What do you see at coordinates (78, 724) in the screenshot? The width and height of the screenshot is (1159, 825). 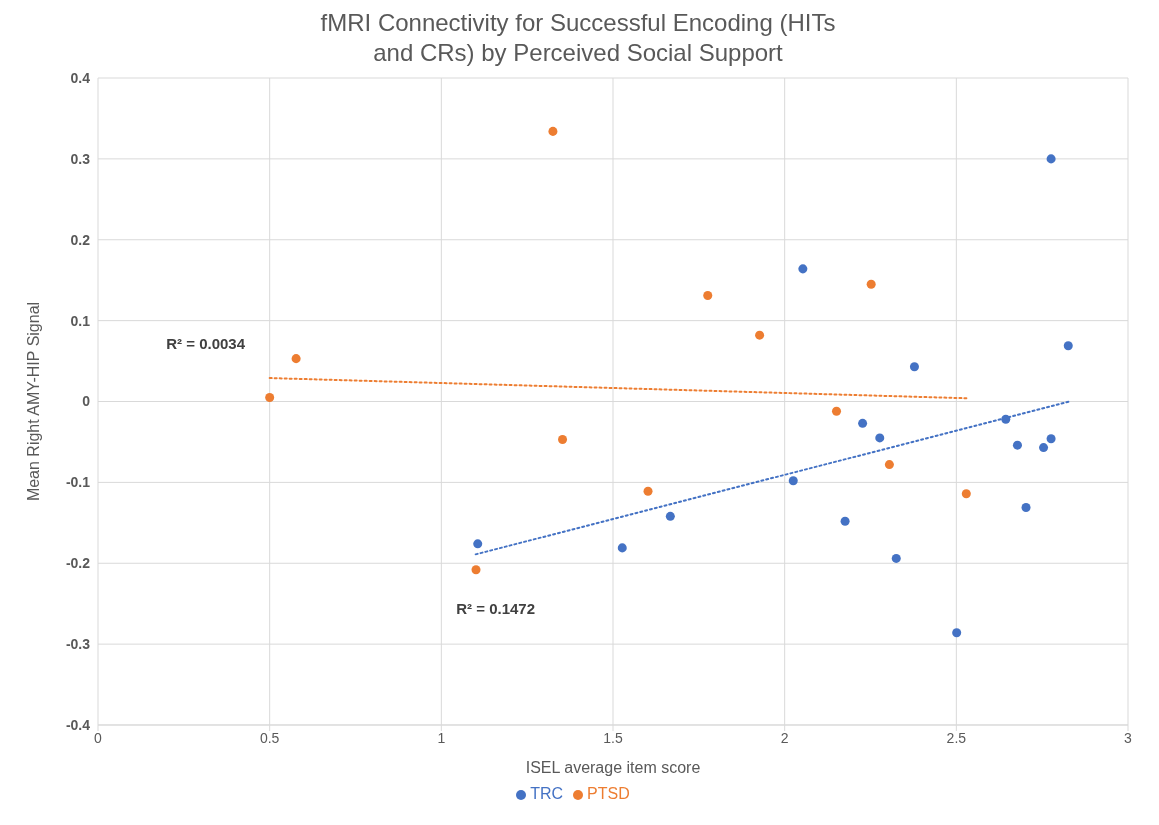 I see `y-tick-label: -0.4` at bounding box center [78, 724].